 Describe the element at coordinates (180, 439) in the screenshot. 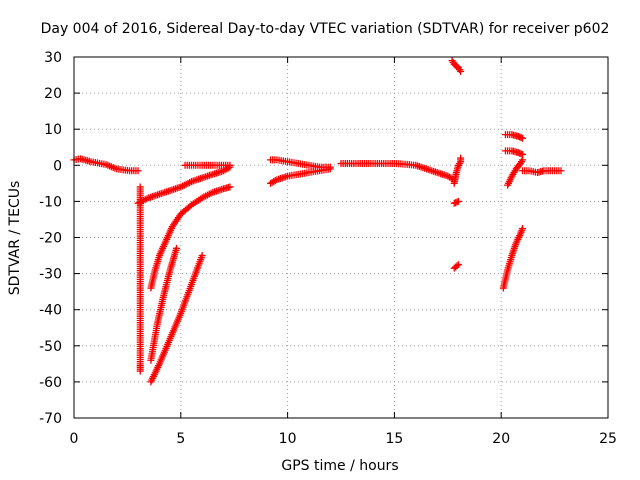

I see `x-tick-label: 5` at that location.